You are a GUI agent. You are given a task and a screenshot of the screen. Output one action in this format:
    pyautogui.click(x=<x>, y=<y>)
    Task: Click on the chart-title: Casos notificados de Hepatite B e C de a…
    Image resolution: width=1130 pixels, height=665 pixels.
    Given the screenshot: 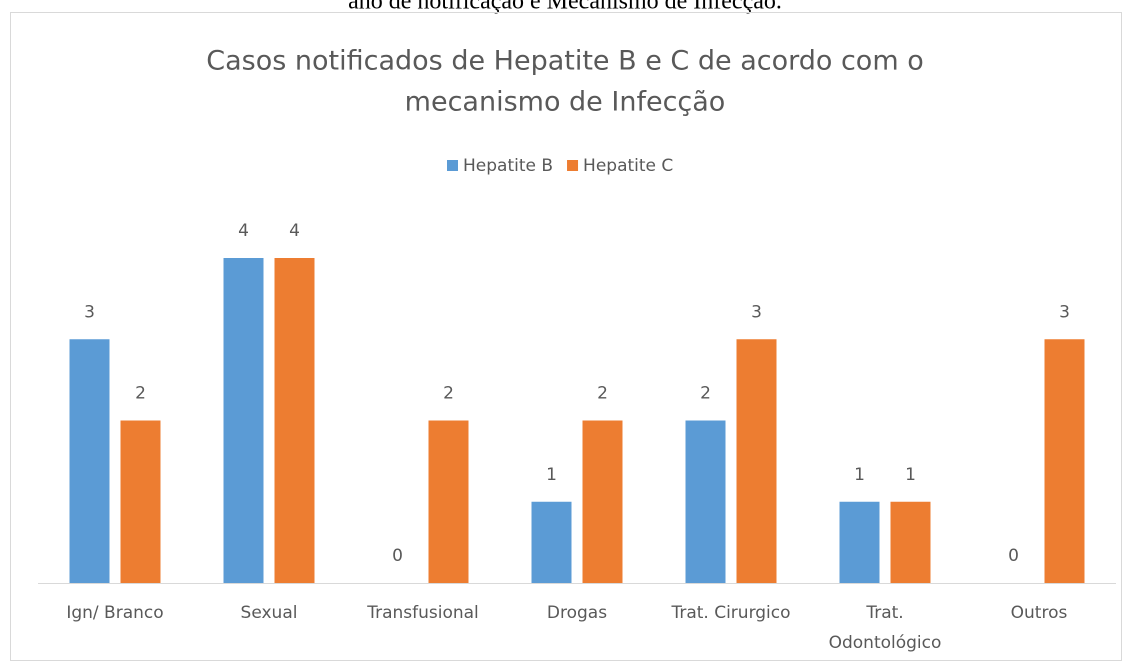 What is the action you would take?
    pyautogui.click(x=564, y=61)
    